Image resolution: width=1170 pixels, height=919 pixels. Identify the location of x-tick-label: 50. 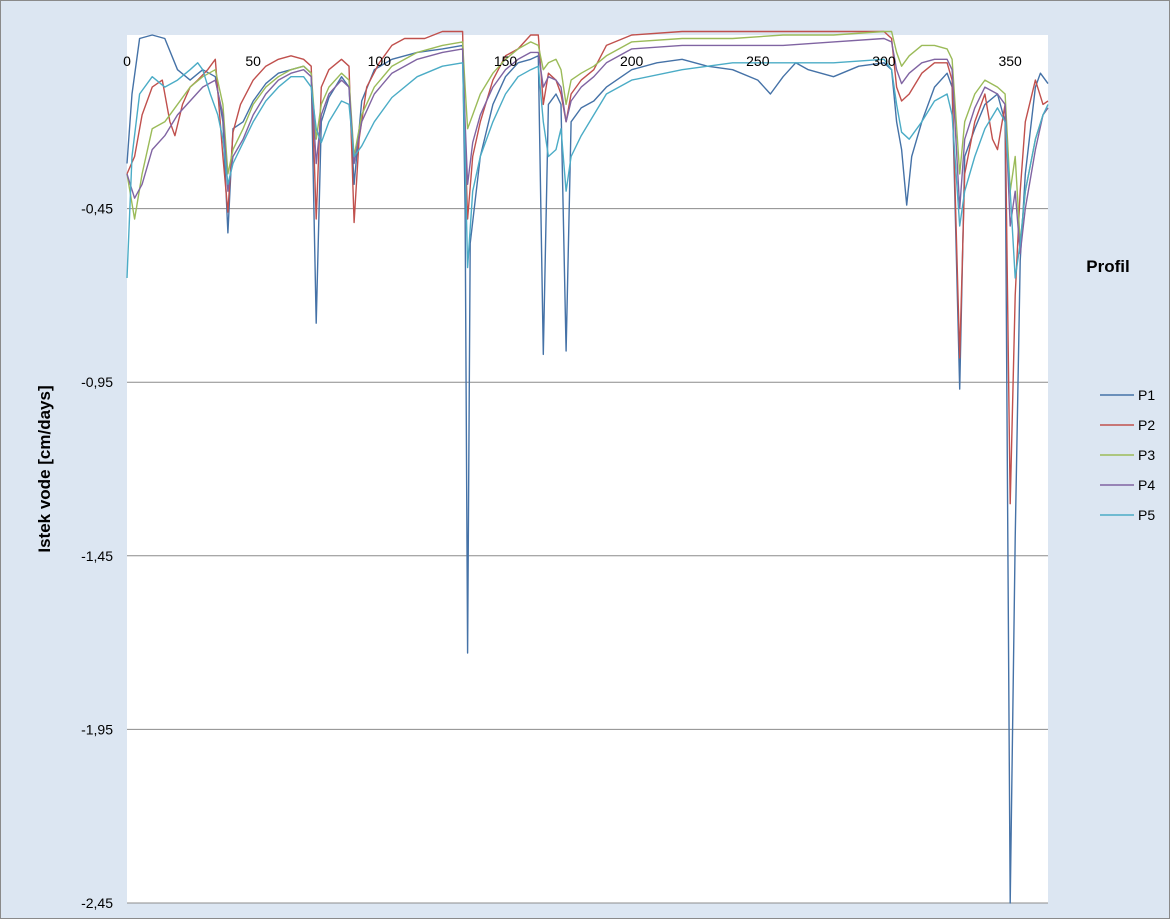
(253, 61).